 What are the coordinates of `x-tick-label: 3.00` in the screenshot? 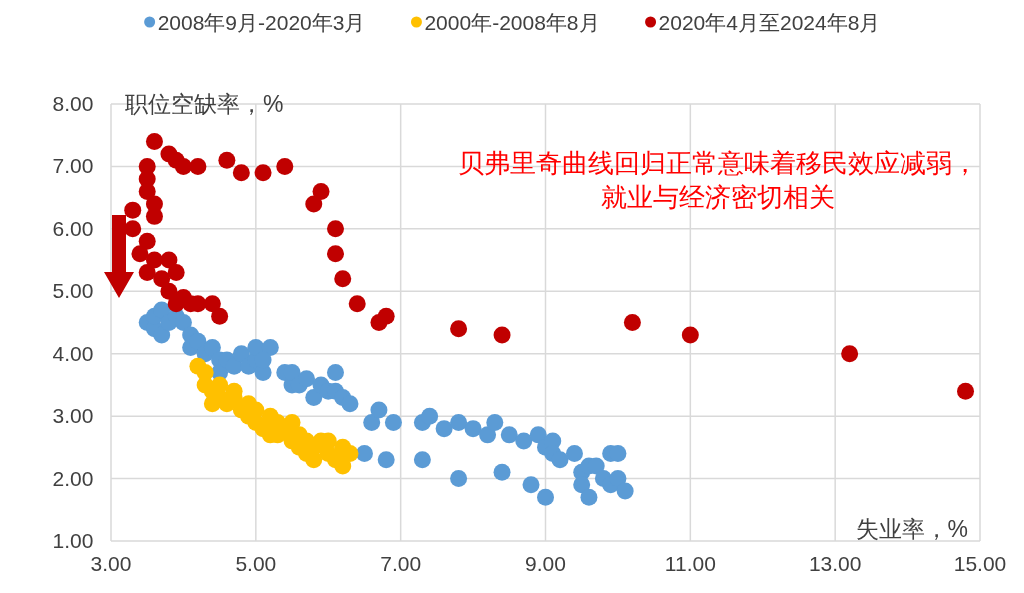 It's located at (111, 563).